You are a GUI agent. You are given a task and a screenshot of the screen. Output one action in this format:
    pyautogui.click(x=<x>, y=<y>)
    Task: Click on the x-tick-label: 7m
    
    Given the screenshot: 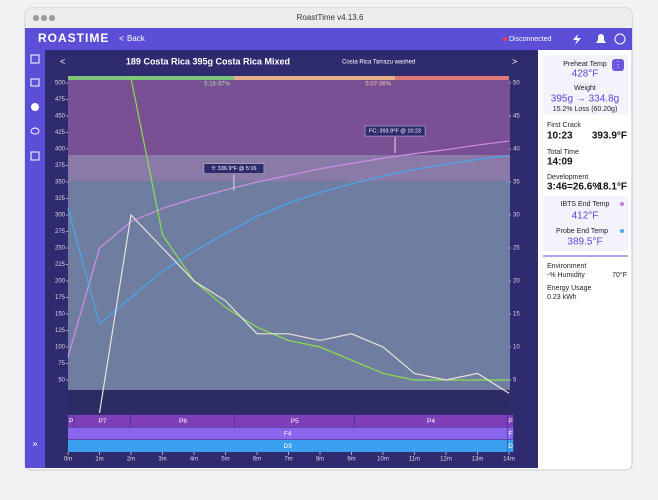 What is the action you would take?
    pyautogui.click(x=288, y=460)
    